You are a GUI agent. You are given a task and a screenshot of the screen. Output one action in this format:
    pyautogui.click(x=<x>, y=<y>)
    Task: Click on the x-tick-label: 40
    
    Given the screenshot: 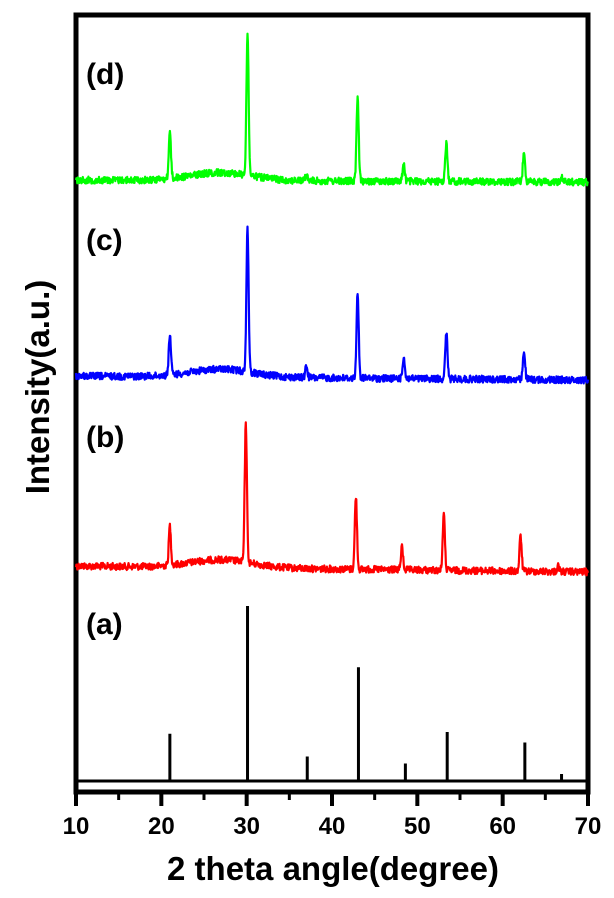 What is the action you would take?
    pyautogui.click(x=332, y=826)
    